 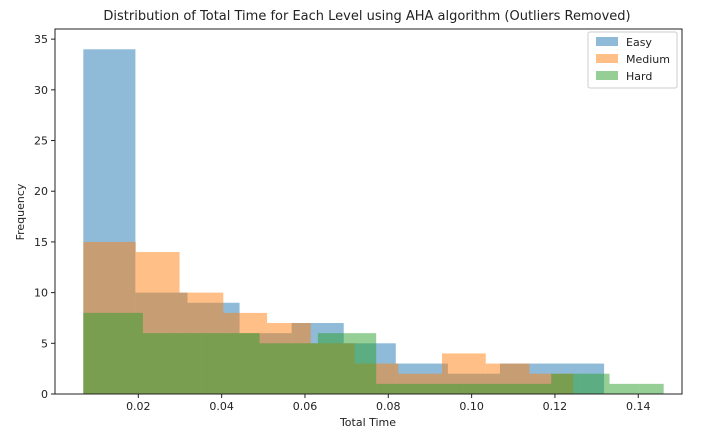 I want to click on x-axis-label: Total Time, so click(x=367, y=422).